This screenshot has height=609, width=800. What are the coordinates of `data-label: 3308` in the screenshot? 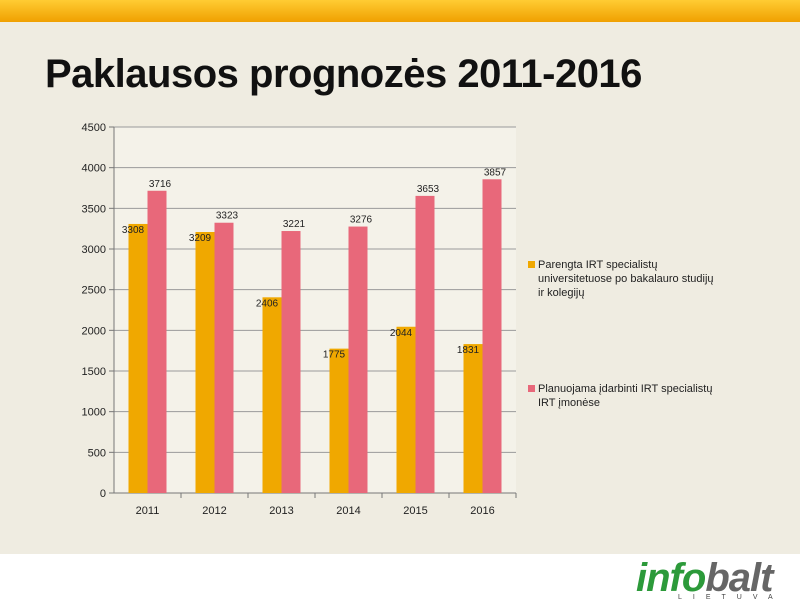 It's located at (133, 230).